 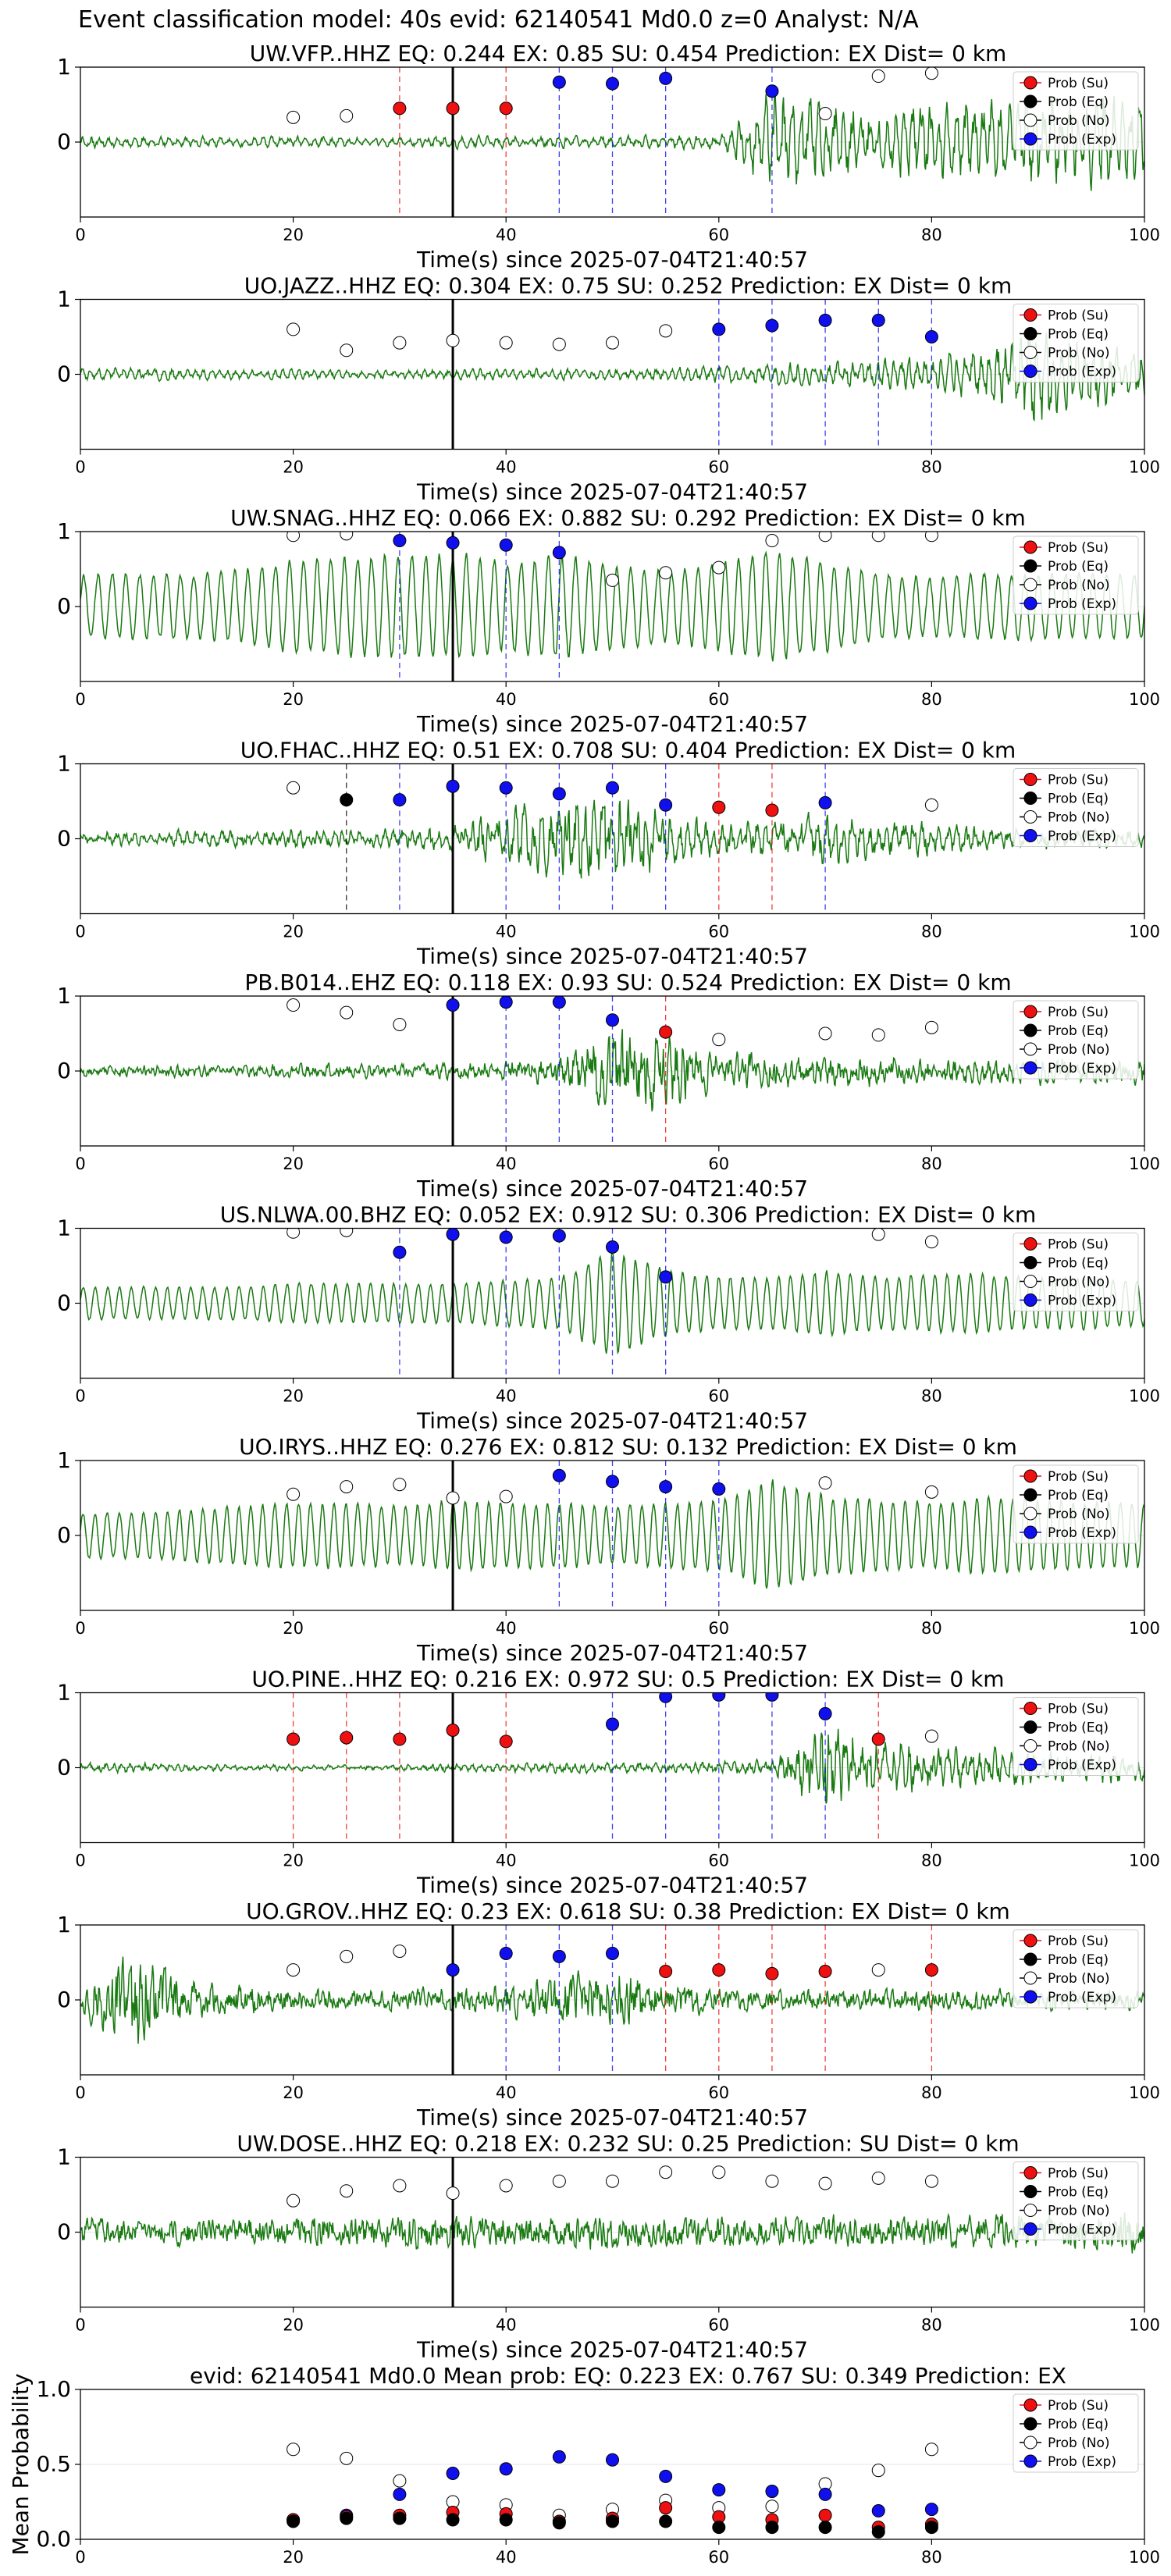 I want to click on waveform-trace, so click(x=612, y=2233).